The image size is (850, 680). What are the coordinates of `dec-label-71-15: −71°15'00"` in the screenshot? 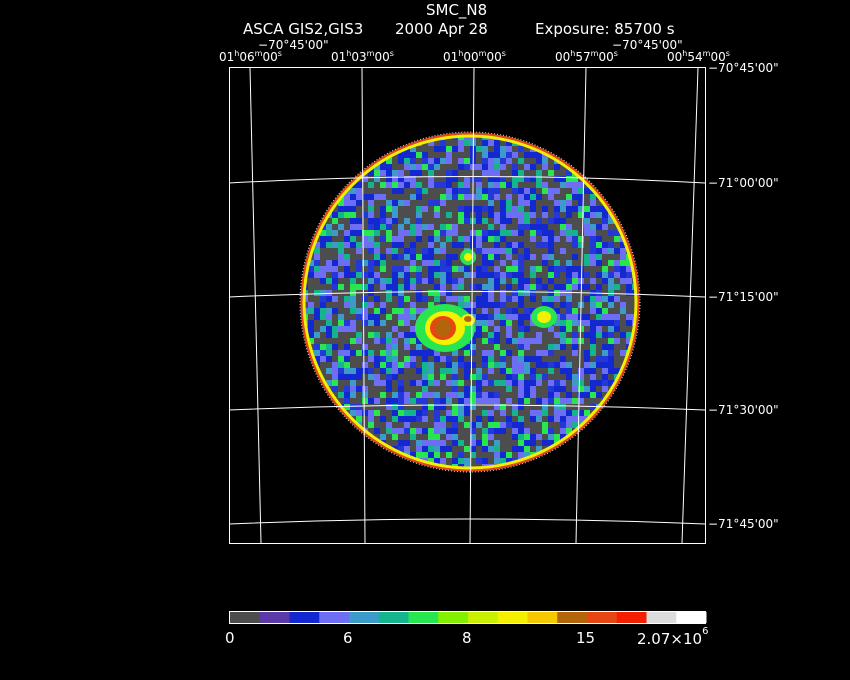 It's located at (743, 297).